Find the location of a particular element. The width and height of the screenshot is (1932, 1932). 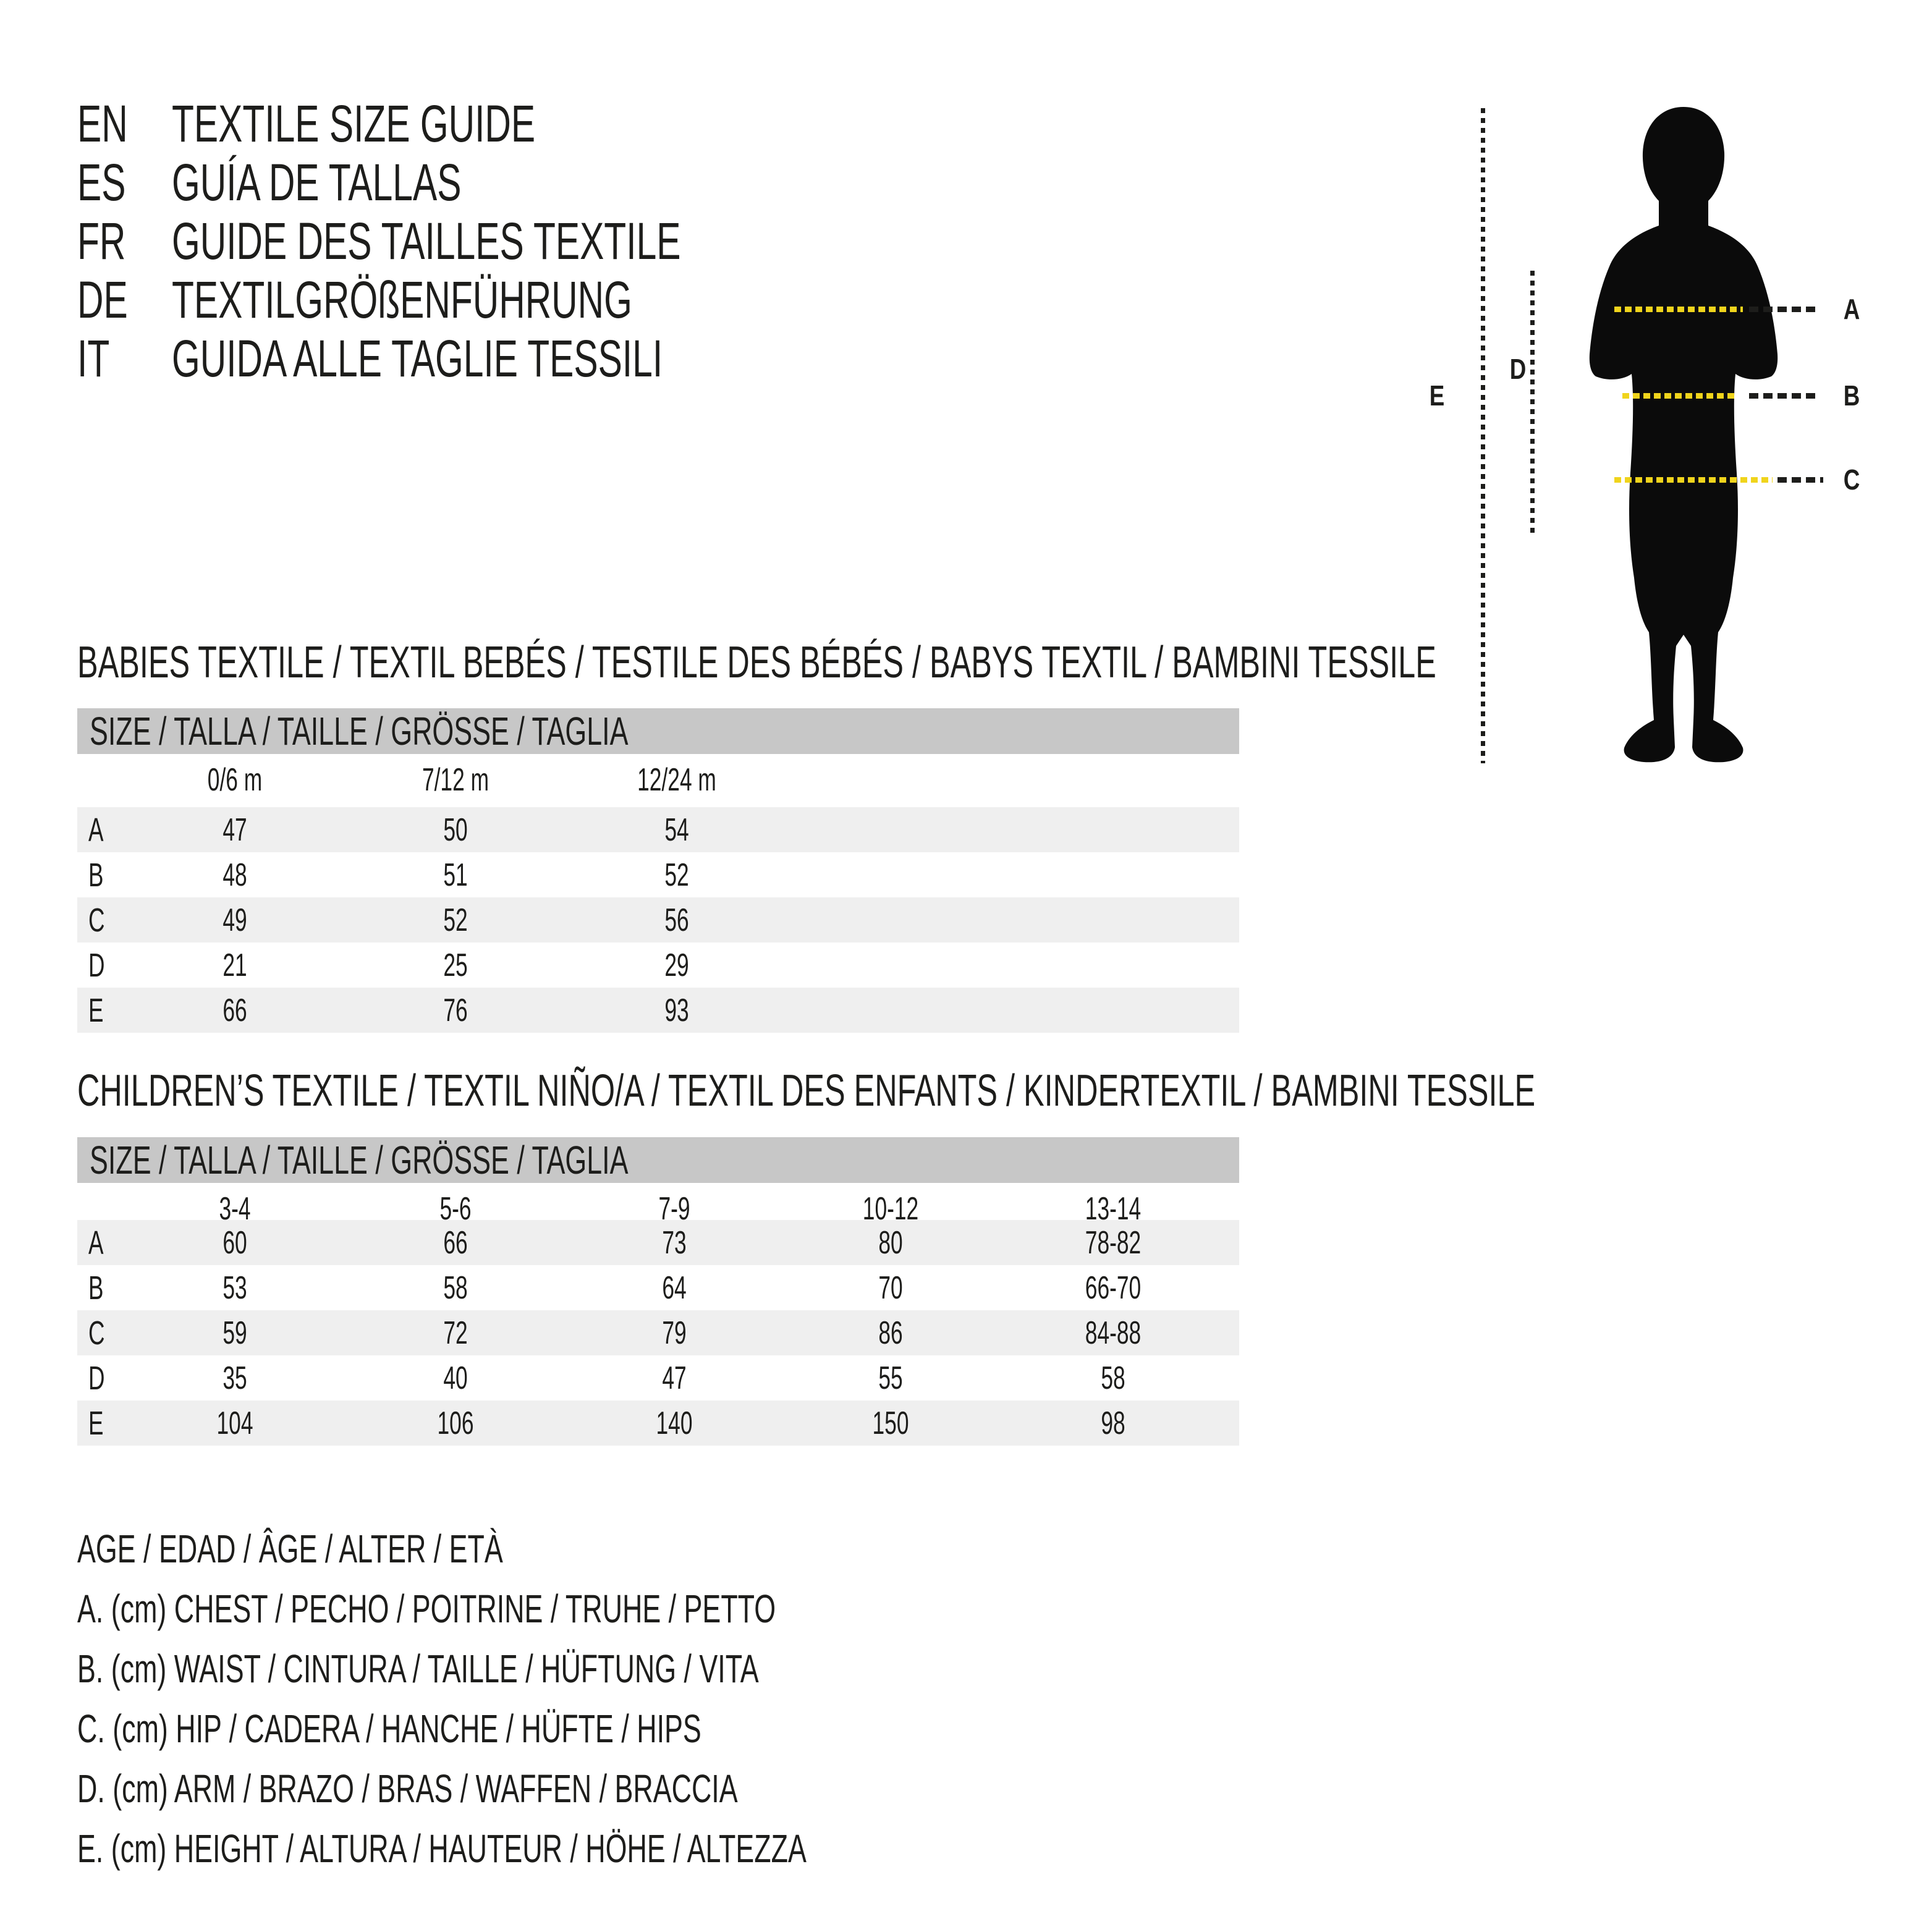

table-cell: 53 is located at coordinates (234, 1288).